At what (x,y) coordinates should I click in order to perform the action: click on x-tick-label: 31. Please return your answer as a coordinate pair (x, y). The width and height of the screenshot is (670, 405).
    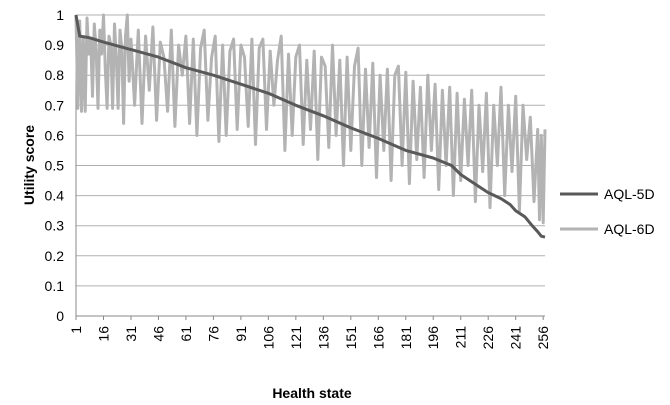
    Looking at the image, I should click on (131, 334).